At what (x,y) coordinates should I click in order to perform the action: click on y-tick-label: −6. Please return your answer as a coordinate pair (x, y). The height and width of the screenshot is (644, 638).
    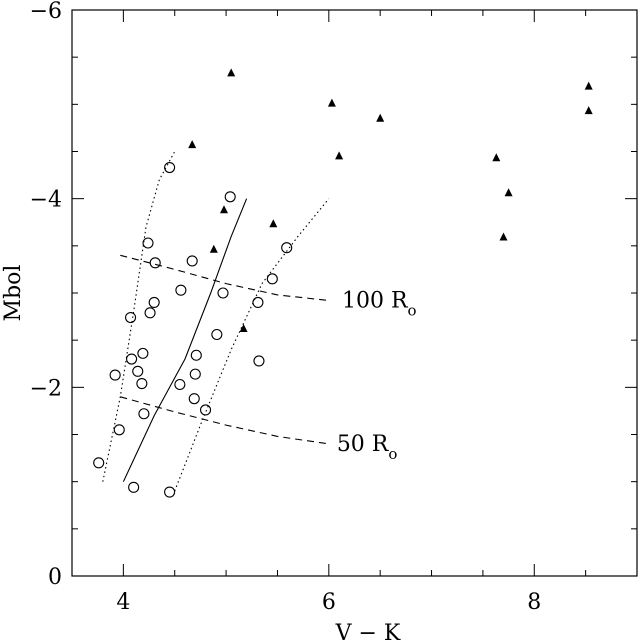
    Looking at the image, I should click on (46, 12).